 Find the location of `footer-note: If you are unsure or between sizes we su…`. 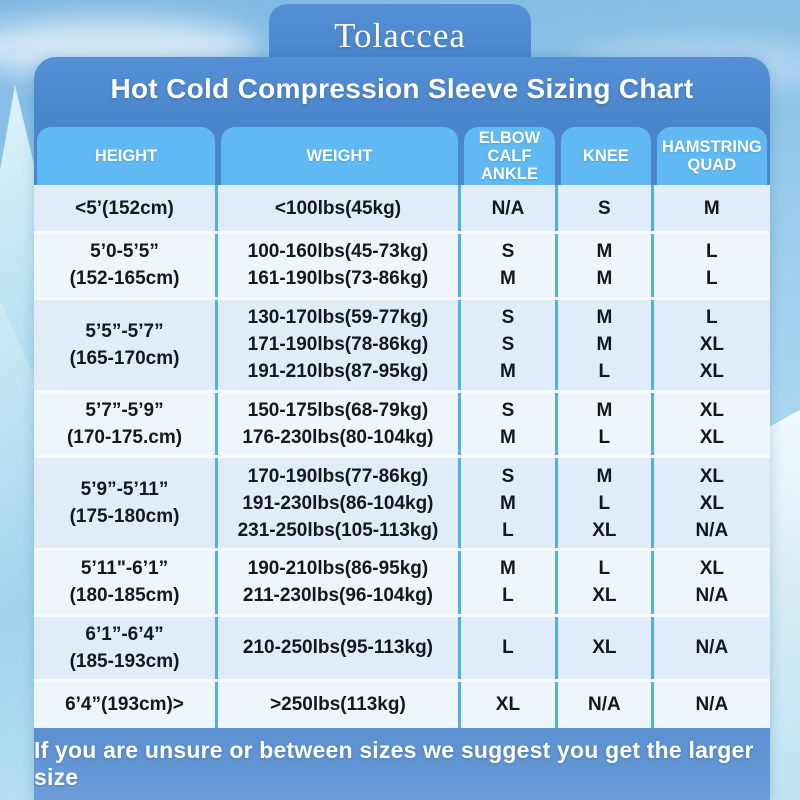

footer-note: If you are unsure or between sizes we su… is located at coordinates (394, 763).